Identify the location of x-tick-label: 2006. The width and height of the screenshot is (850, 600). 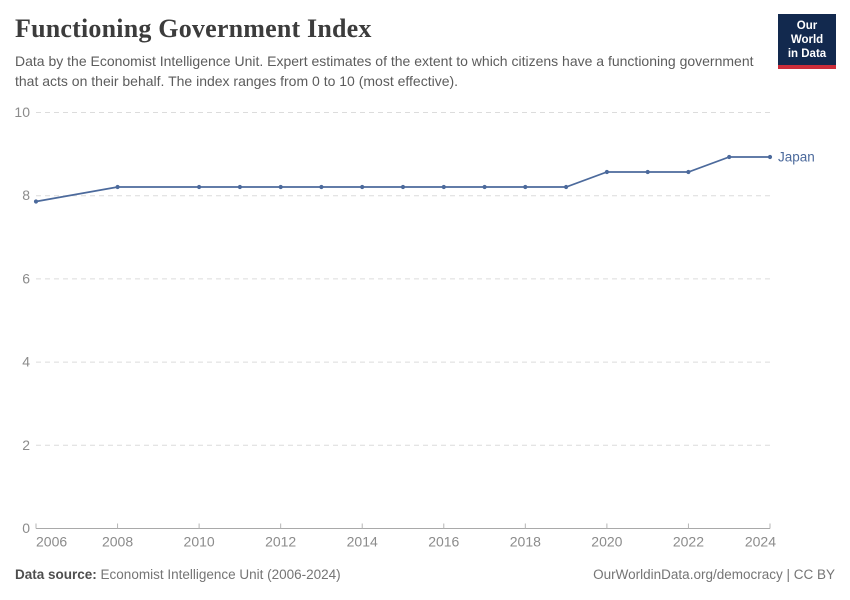
(51, 542).